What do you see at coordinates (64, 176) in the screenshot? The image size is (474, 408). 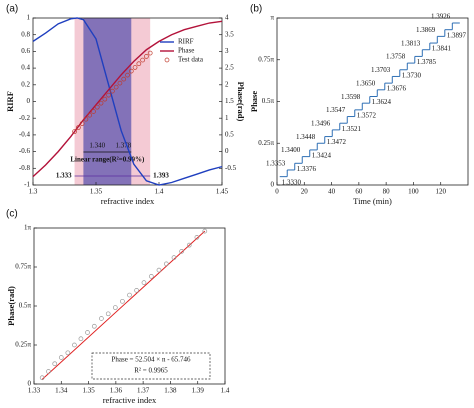 I see `band-edge-label: 1.333` at bounding box center [64, 176].